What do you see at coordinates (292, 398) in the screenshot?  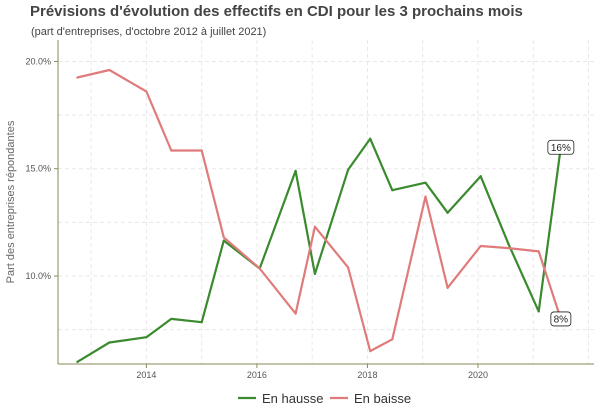 I see `legend-label-en-hausse: En hausse` at bounding box center [292, 398].